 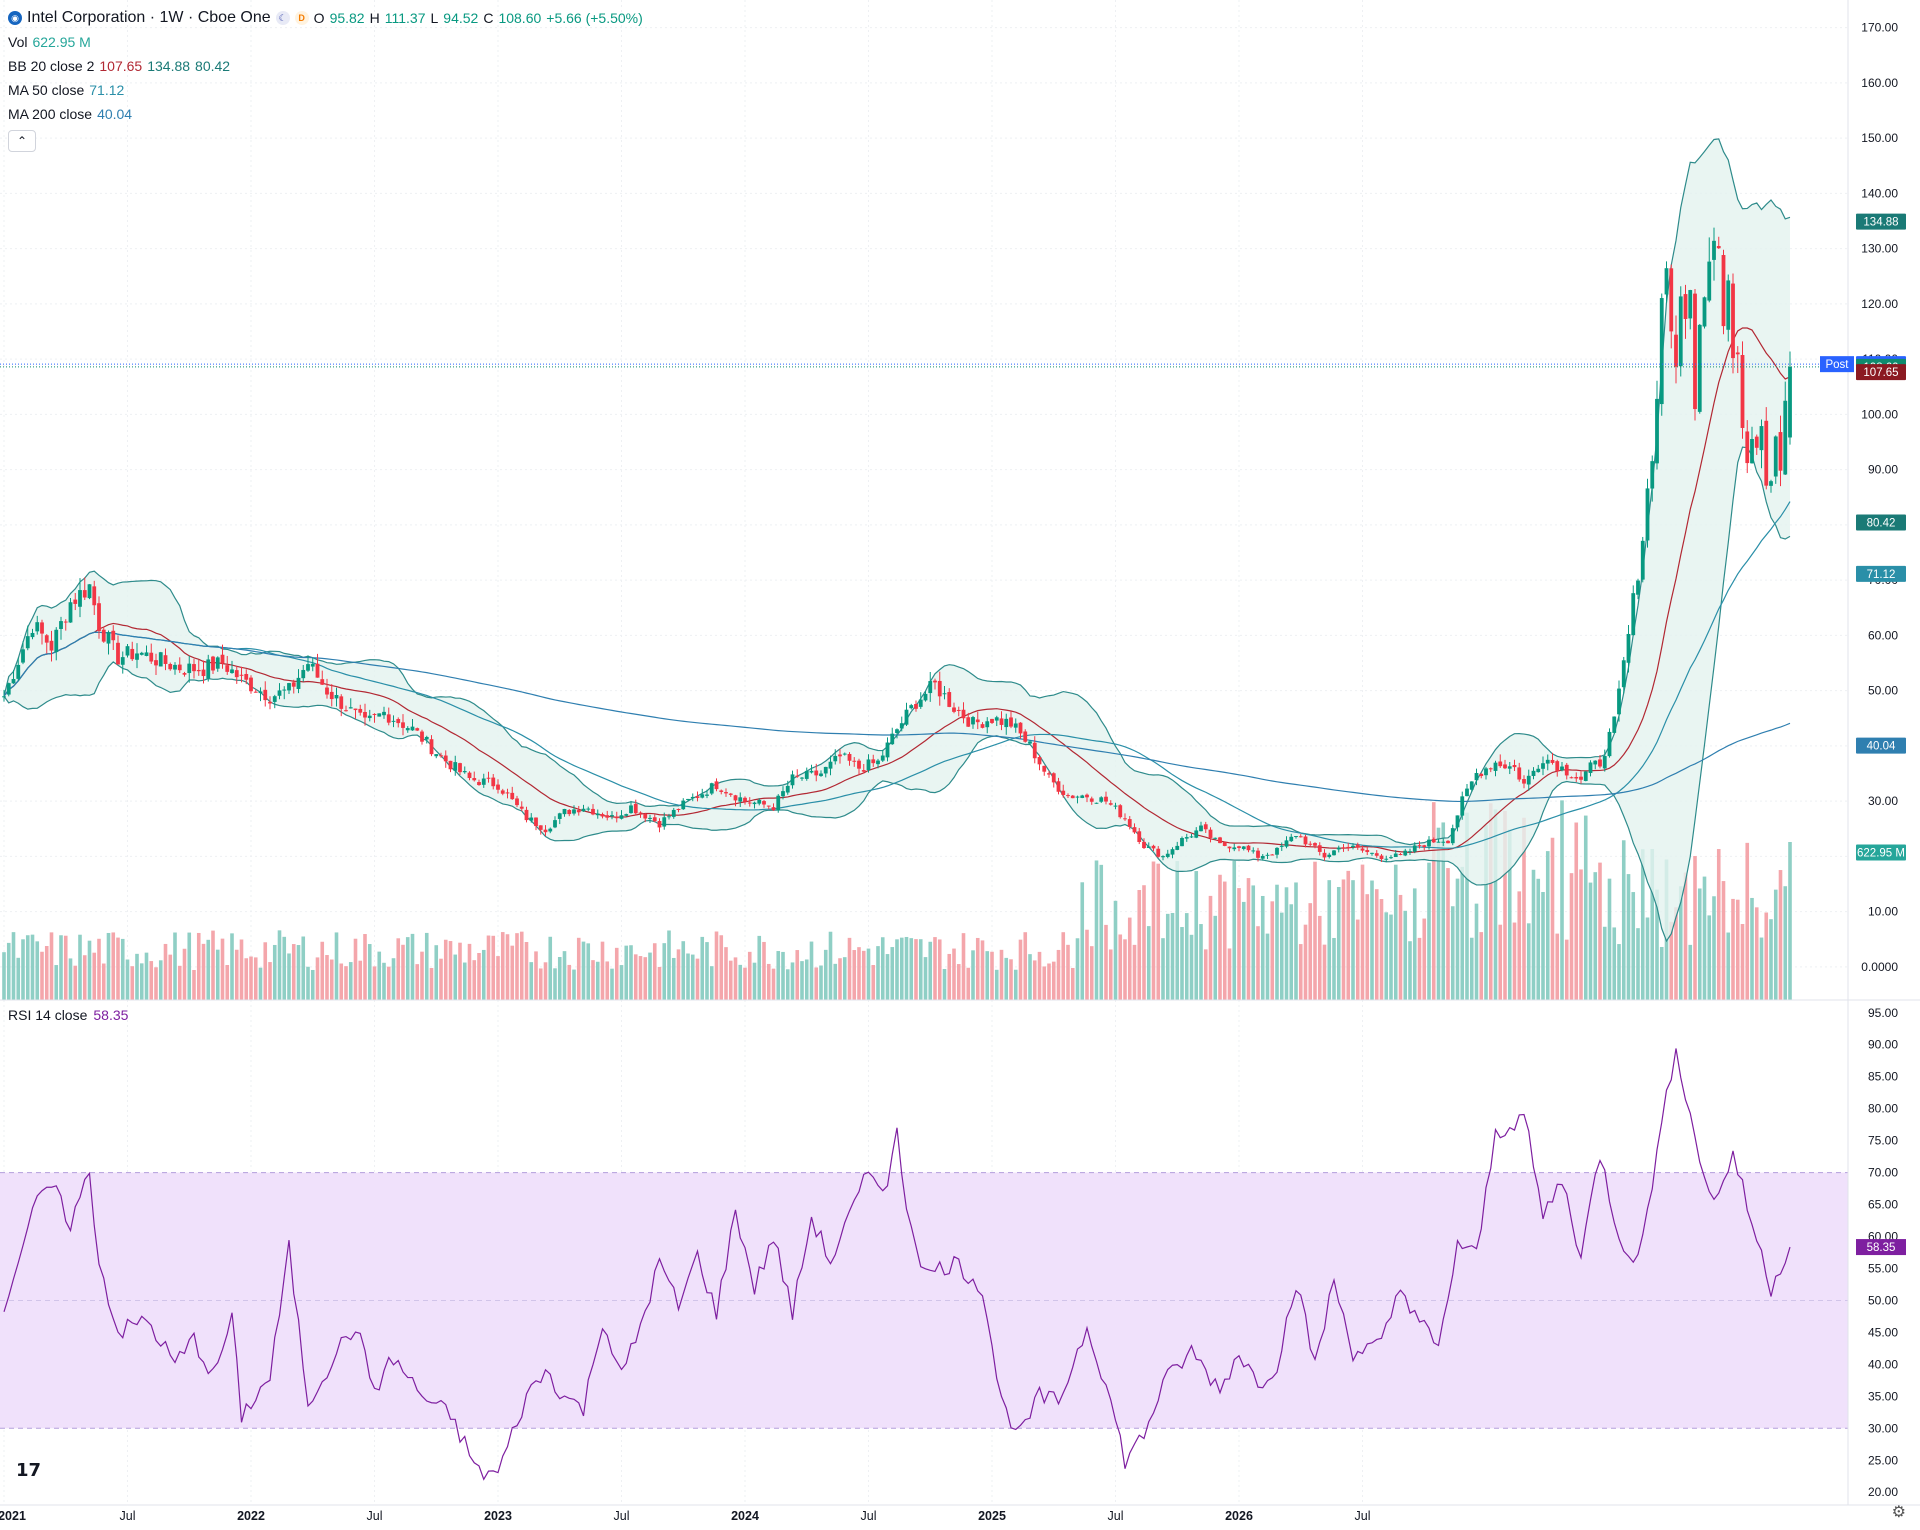 I want to click on price-tick-label: 90.00, so click(x=1883, y=470).